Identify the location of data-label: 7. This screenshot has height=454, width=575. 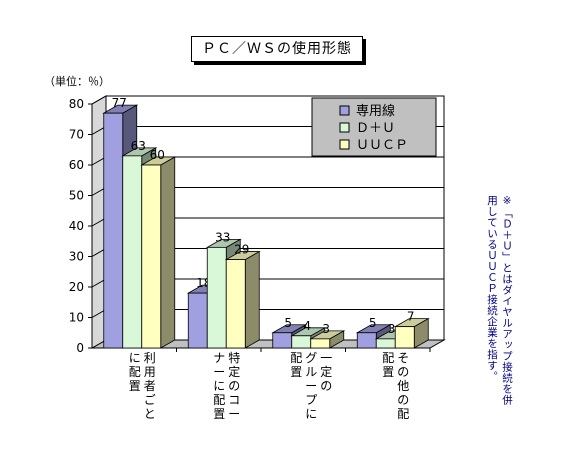
(411, 317).